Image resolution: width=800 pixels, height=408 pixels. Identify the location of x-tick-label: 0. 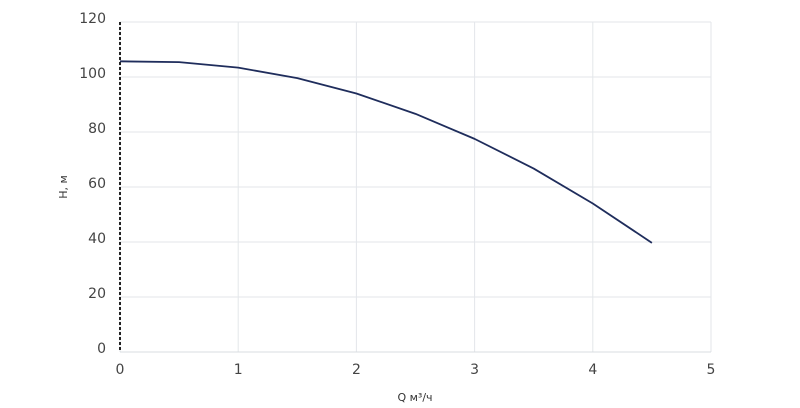
(120, 370).